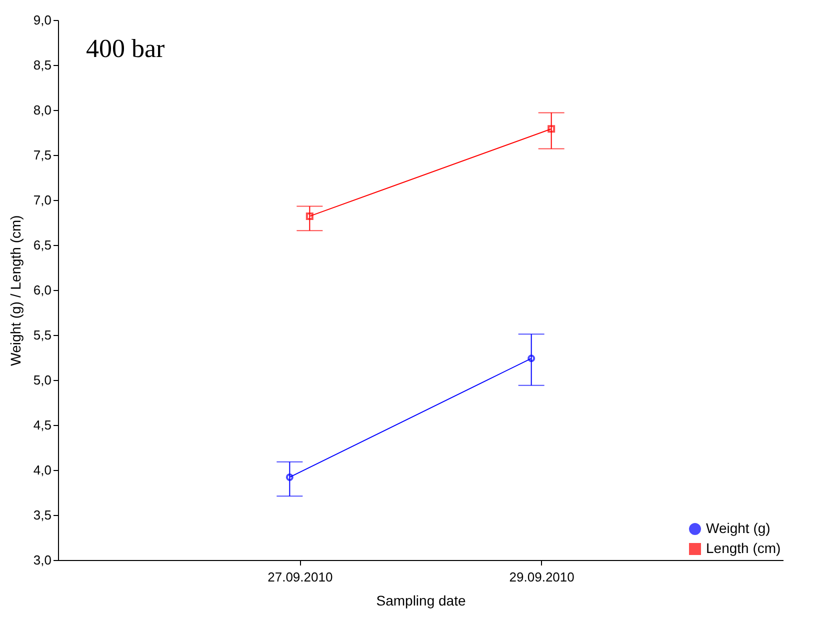 The height and width of the screenshot is (623, 818). What do you see at coordinates (42, 65) in the screenshot?
I see `y-tick-label: 8,5` at bounding box center [42, 65].